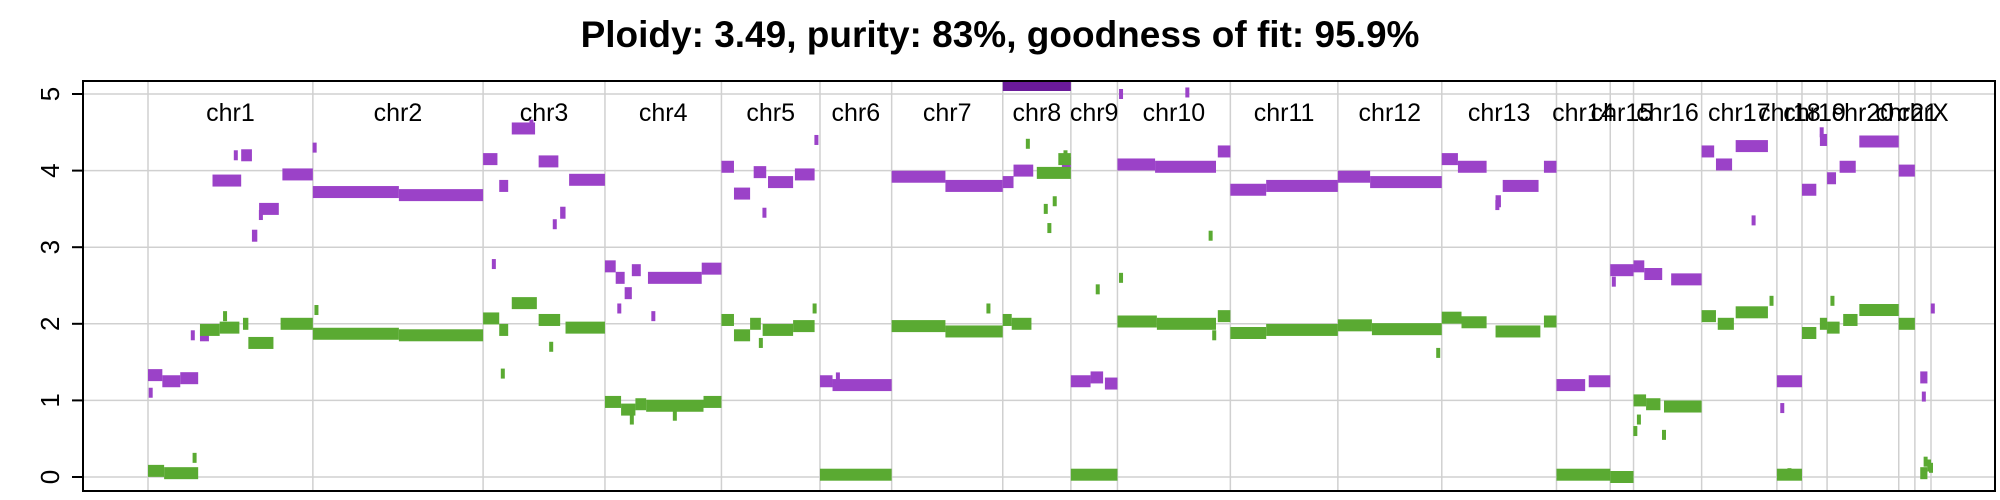 The height and width of the screenshot is (500, 2000). What do you see at coordinates (1390, 113) in the screenshot?
I see `chromosome-label: chr12` at bounding box center [1390, 113].